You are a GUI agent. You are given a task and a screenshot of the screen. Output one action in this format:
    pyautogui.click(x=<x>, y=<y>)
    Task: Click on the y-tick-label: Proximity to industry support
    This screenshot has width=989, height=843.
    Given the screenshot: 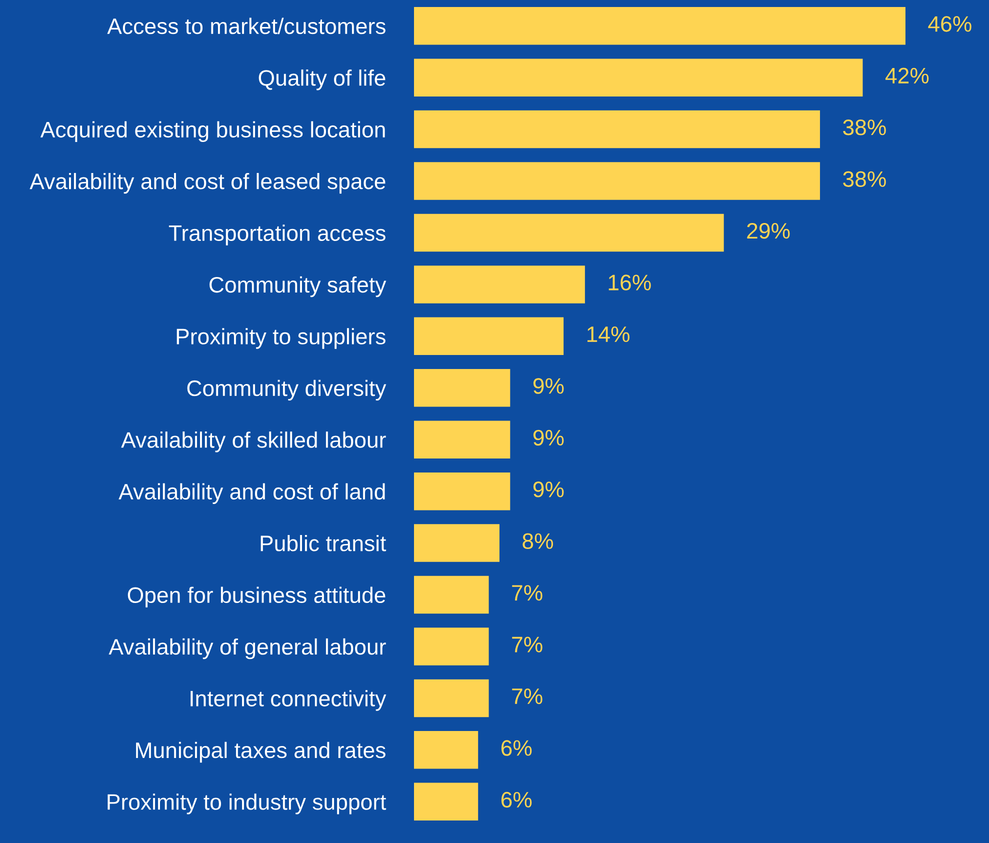 What is the action you would take?
    pyautogui.click(x=247, y=804)
    